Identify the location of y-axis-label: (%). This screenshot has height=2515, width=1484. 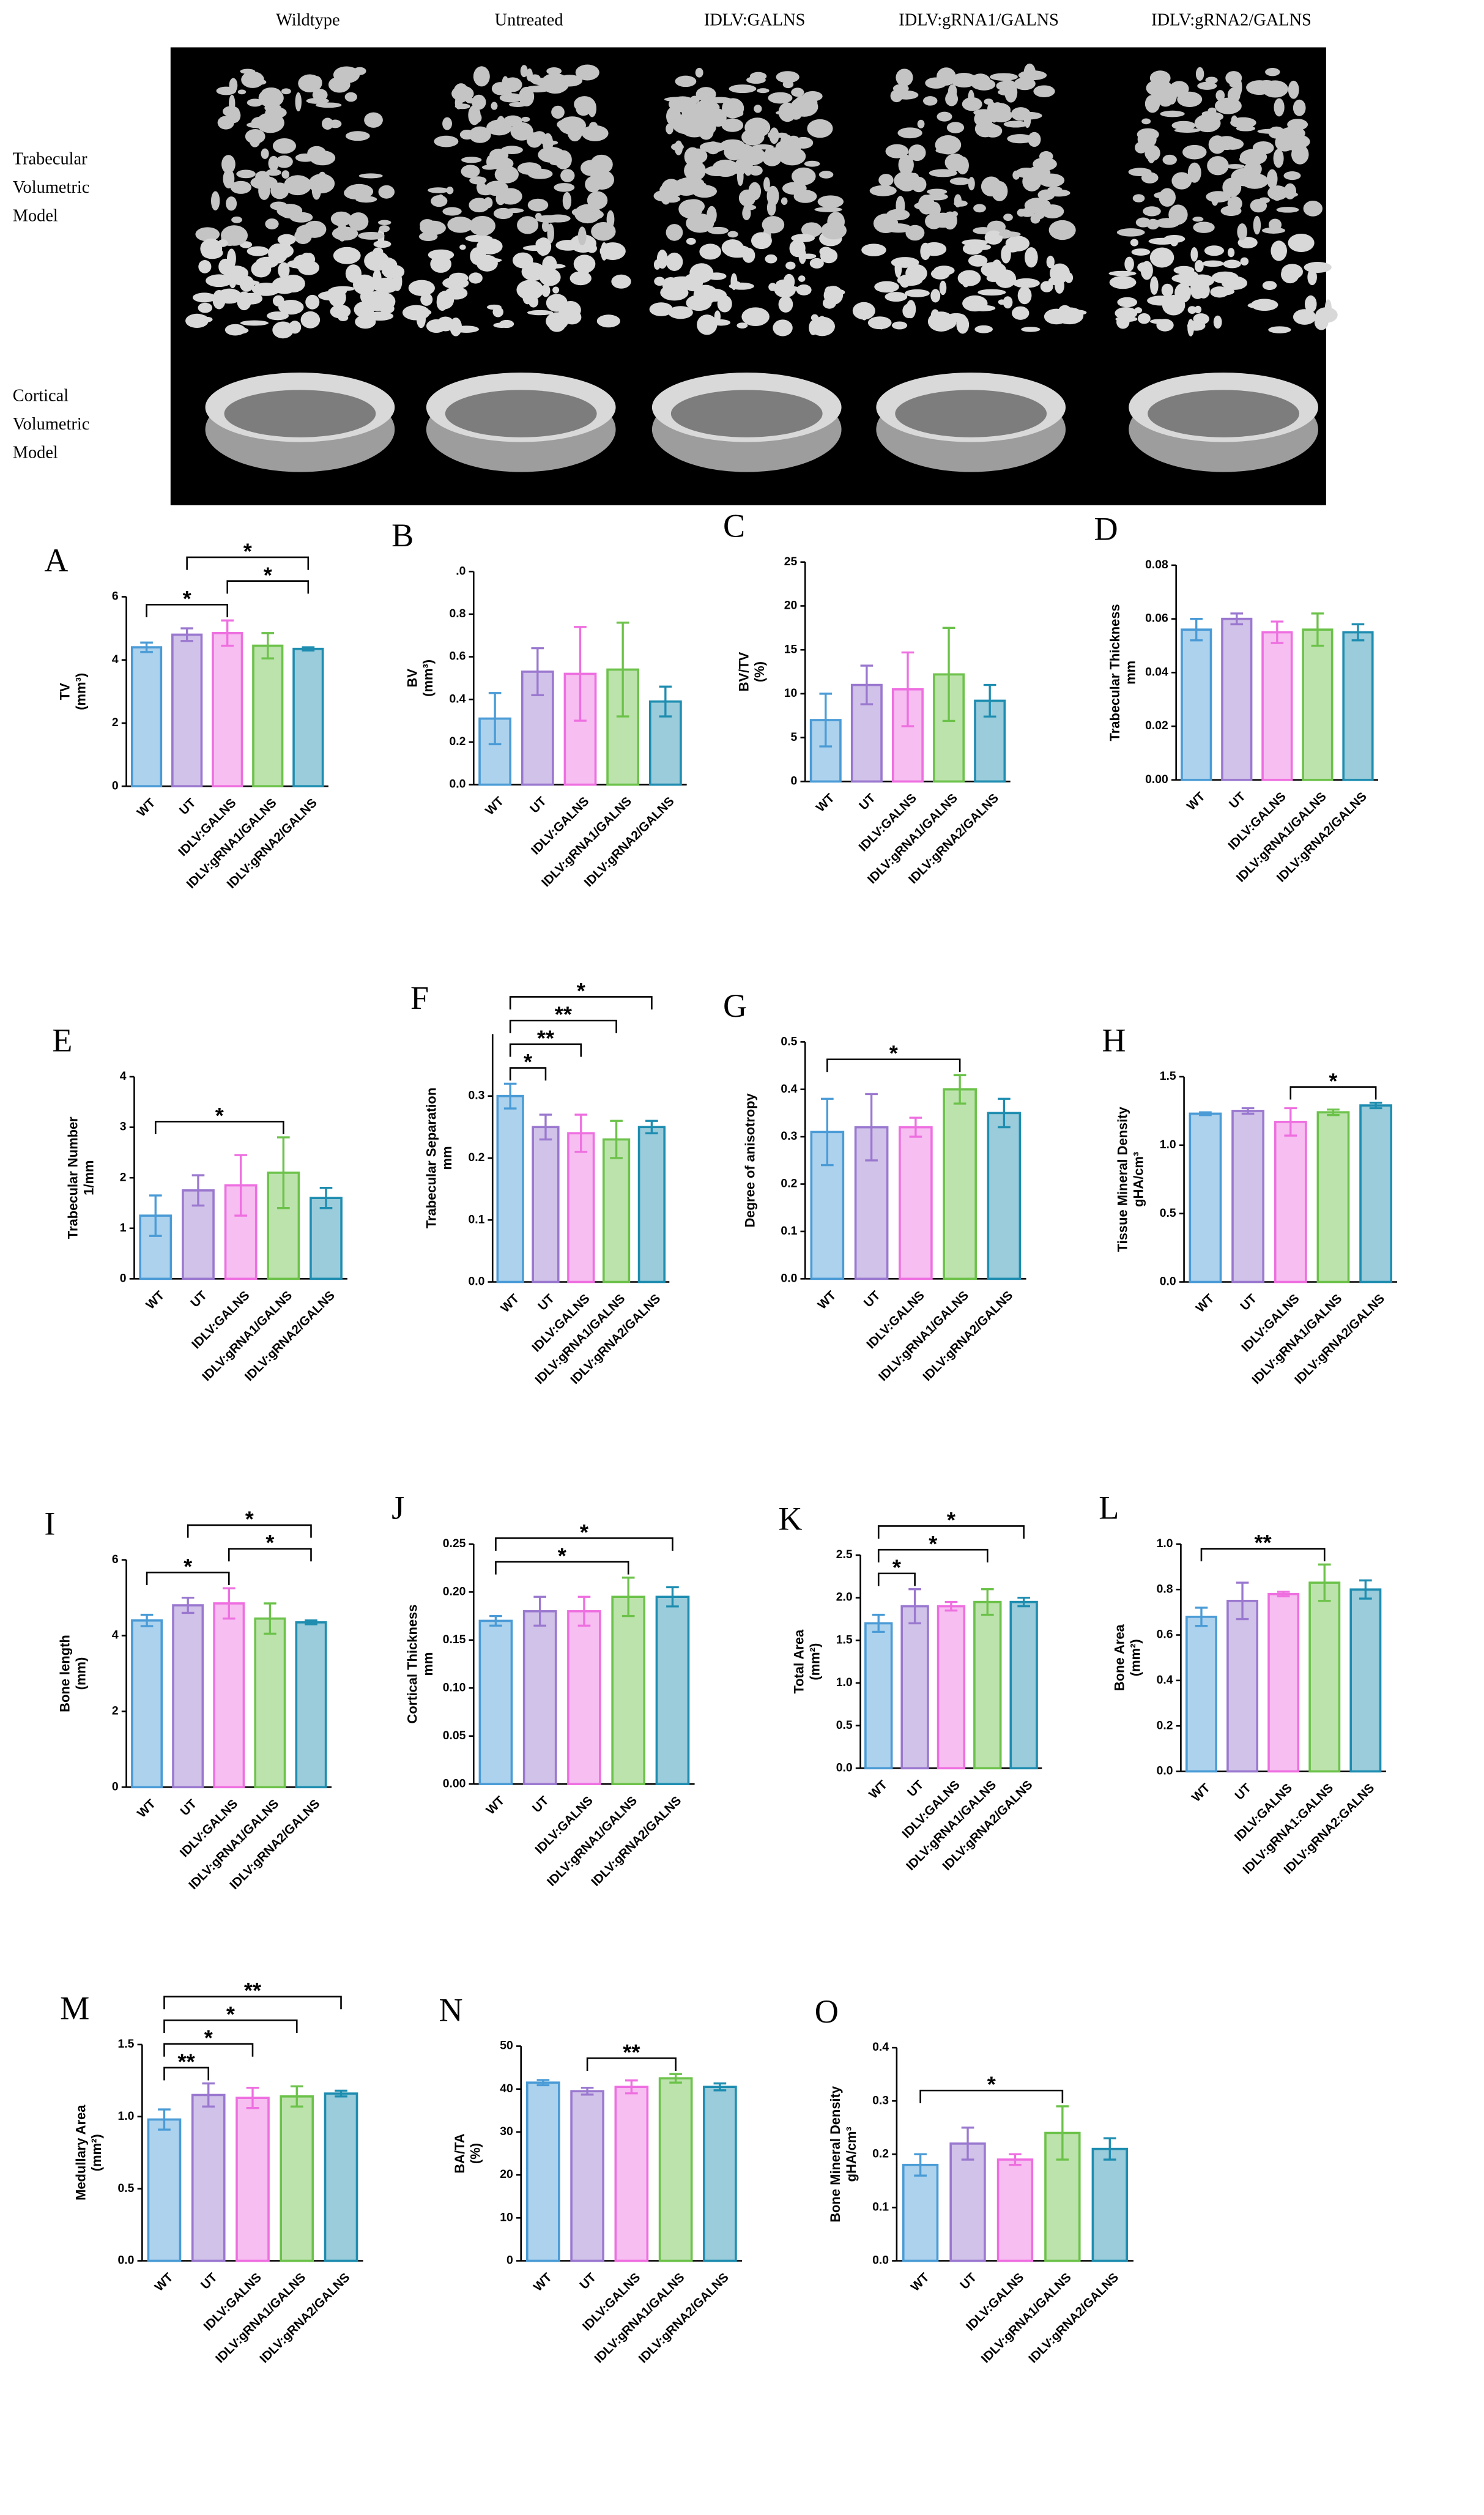
(475, 2153).